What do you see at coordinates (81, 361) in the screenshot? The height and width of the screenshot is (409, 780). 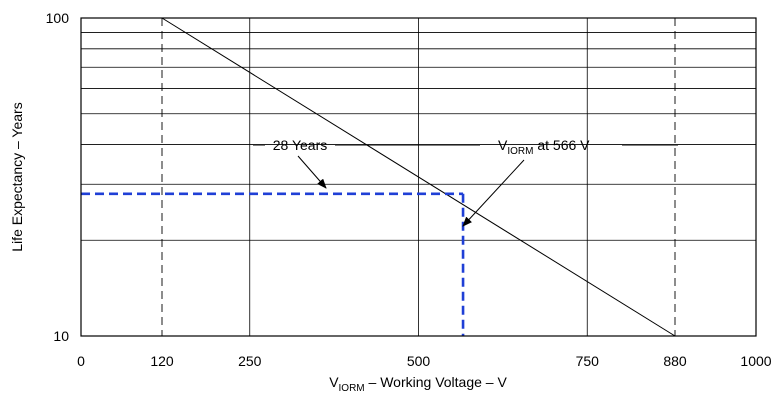 I see `x-tick-label: 0` at bounding box center [81, 361].